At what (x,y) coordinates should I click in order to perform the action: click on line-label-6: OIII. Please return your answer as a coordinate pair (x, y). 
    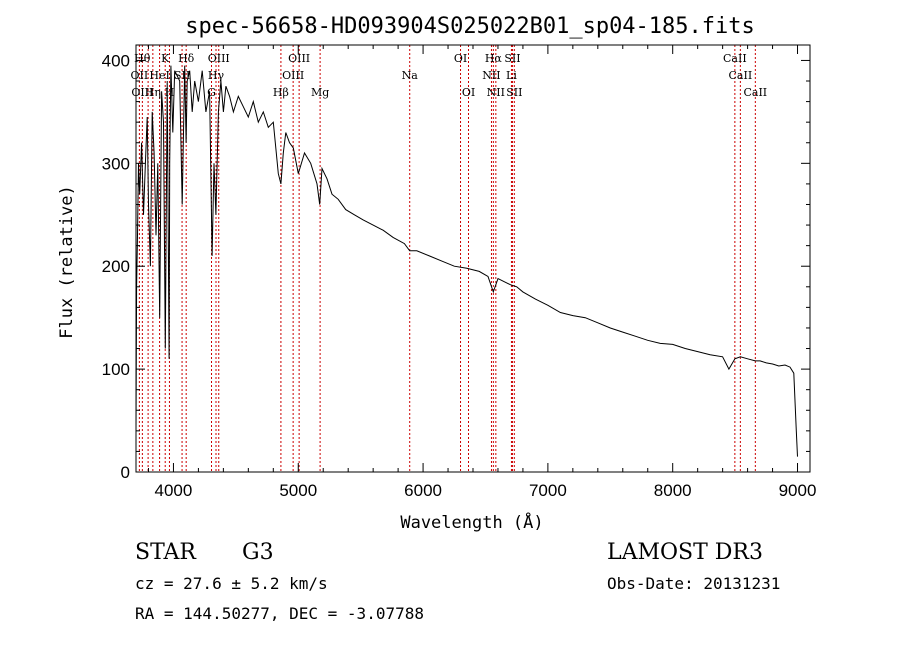
    Looking at the image, I should click on (299, 58).